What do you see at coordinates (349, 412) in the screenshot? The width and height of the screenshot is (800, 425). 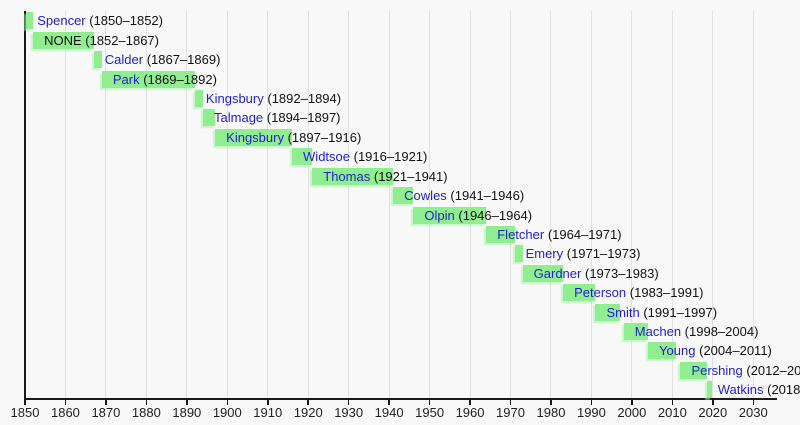 I see `tick-label-1930: 1930` at bounding box center [349, 412].